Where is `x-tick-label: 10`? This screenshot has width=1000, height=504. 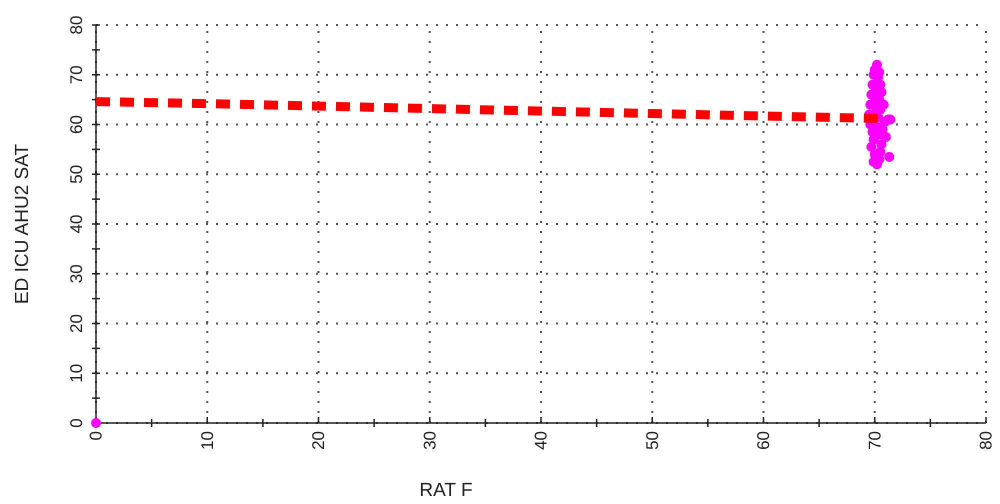
x-tick-label: 10 is located at coordinates (207, 440).